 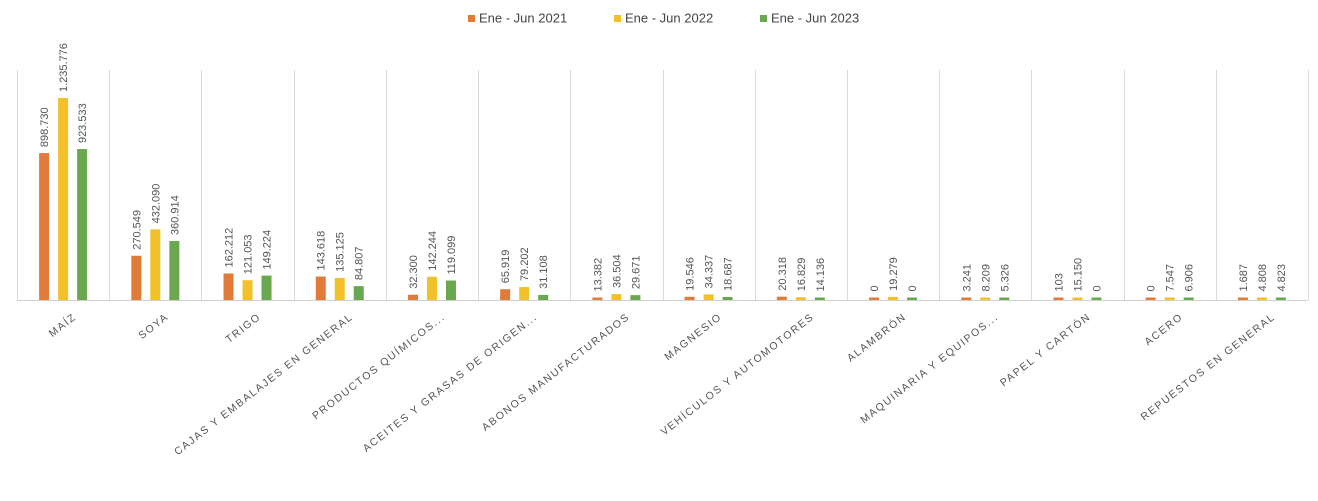 I want to click on legend-item: Ene - Jun 2022, so click(x=669, y=18).